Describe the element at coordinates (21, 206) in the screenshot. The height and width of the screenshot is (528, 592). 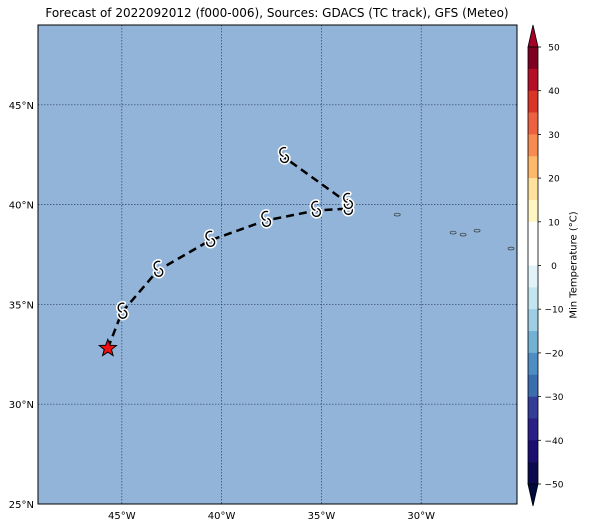
I see `y-tick-label: 40°N` at that location.